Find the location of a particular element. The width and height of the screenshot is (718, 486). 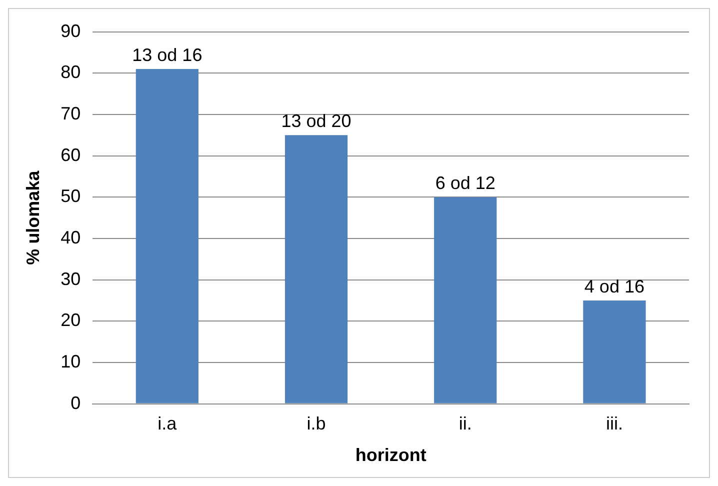

annotation: 4 od 16 is located at coordinates (614, 286).